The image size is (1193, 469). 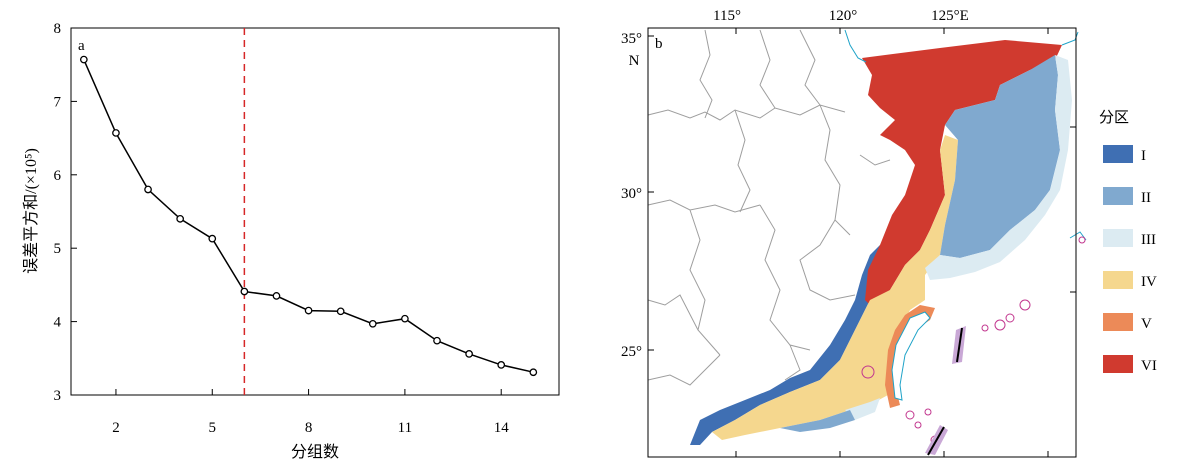 What do you see at coordinates (58, 396) in the screenshot?
I see `y-tick-label: 3` at bounding box center [58, 396].